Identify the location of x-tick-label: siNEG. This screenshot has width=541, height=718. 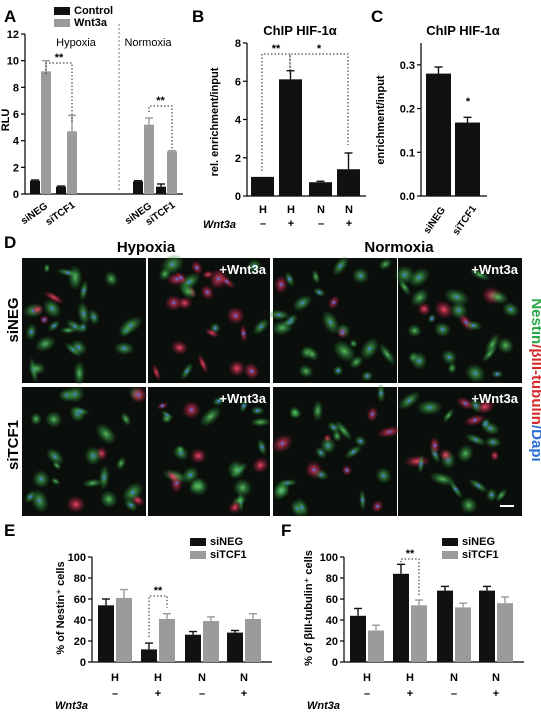
(435, 220).